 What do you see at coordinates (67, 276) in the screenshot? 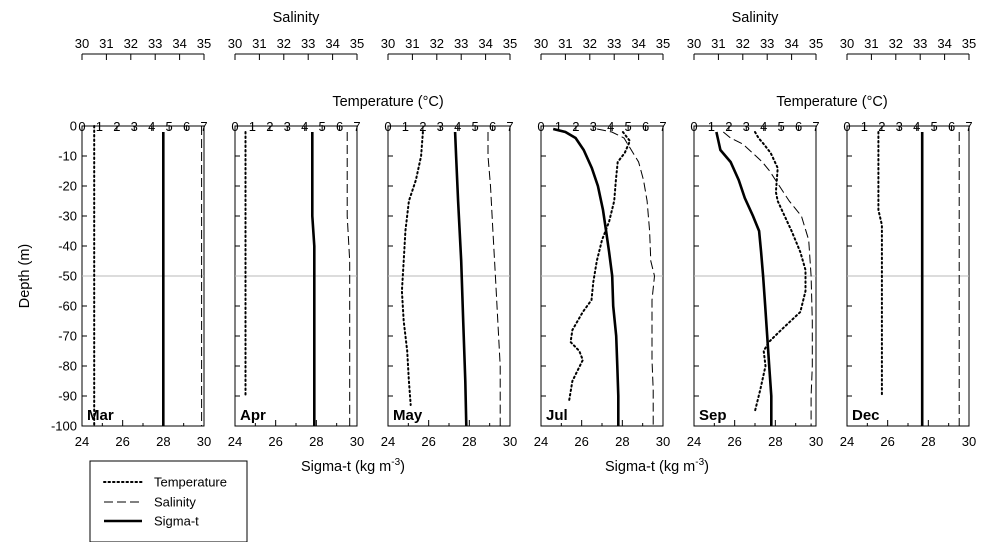
I see `depth-tick-label: -50` at bounding box center [67, 276].